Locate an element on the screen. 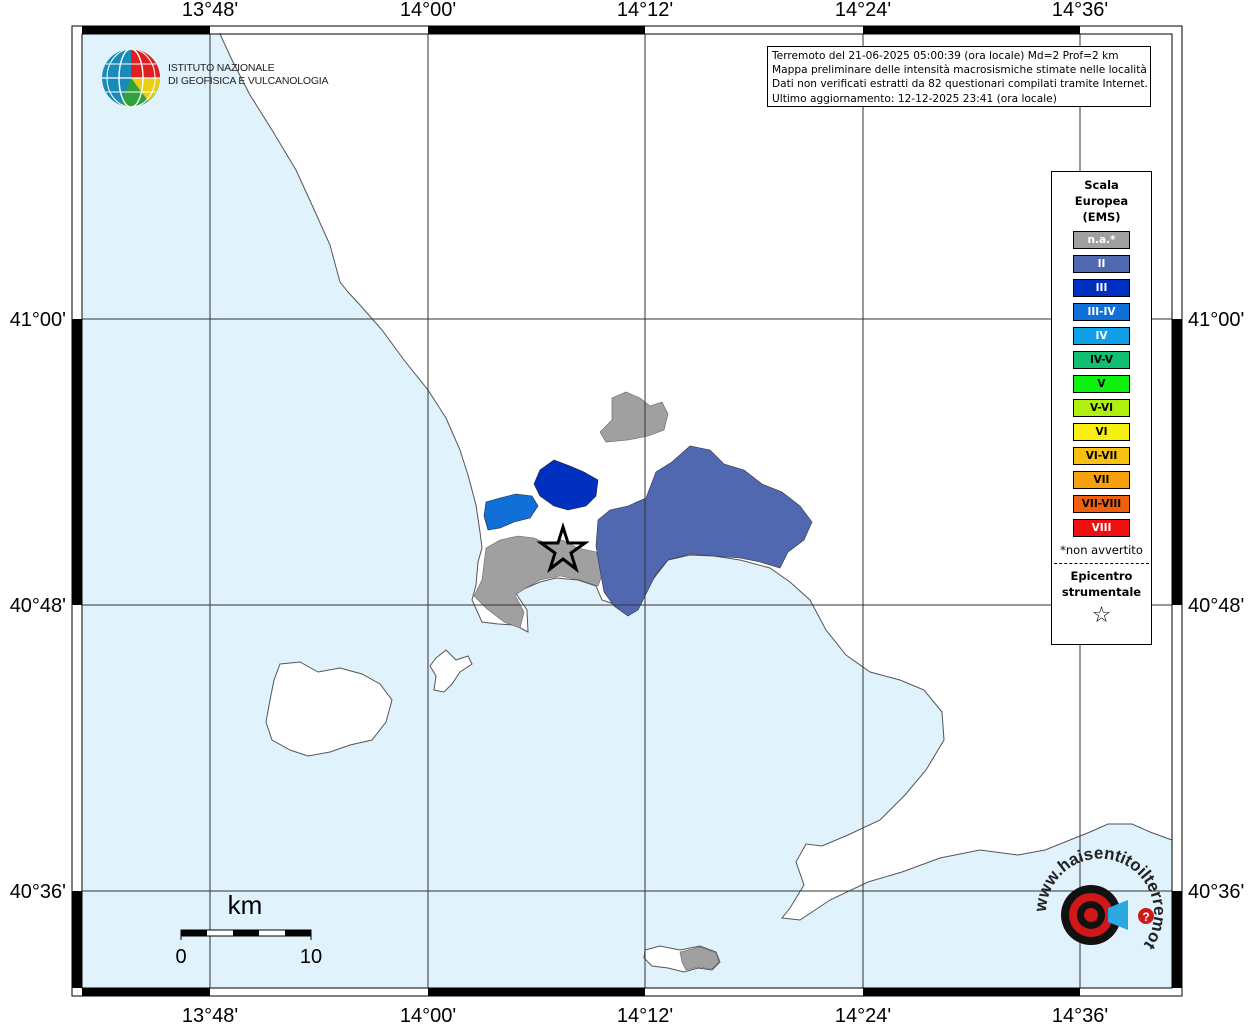  legend-item: V is located at coordinates (1101, 384).